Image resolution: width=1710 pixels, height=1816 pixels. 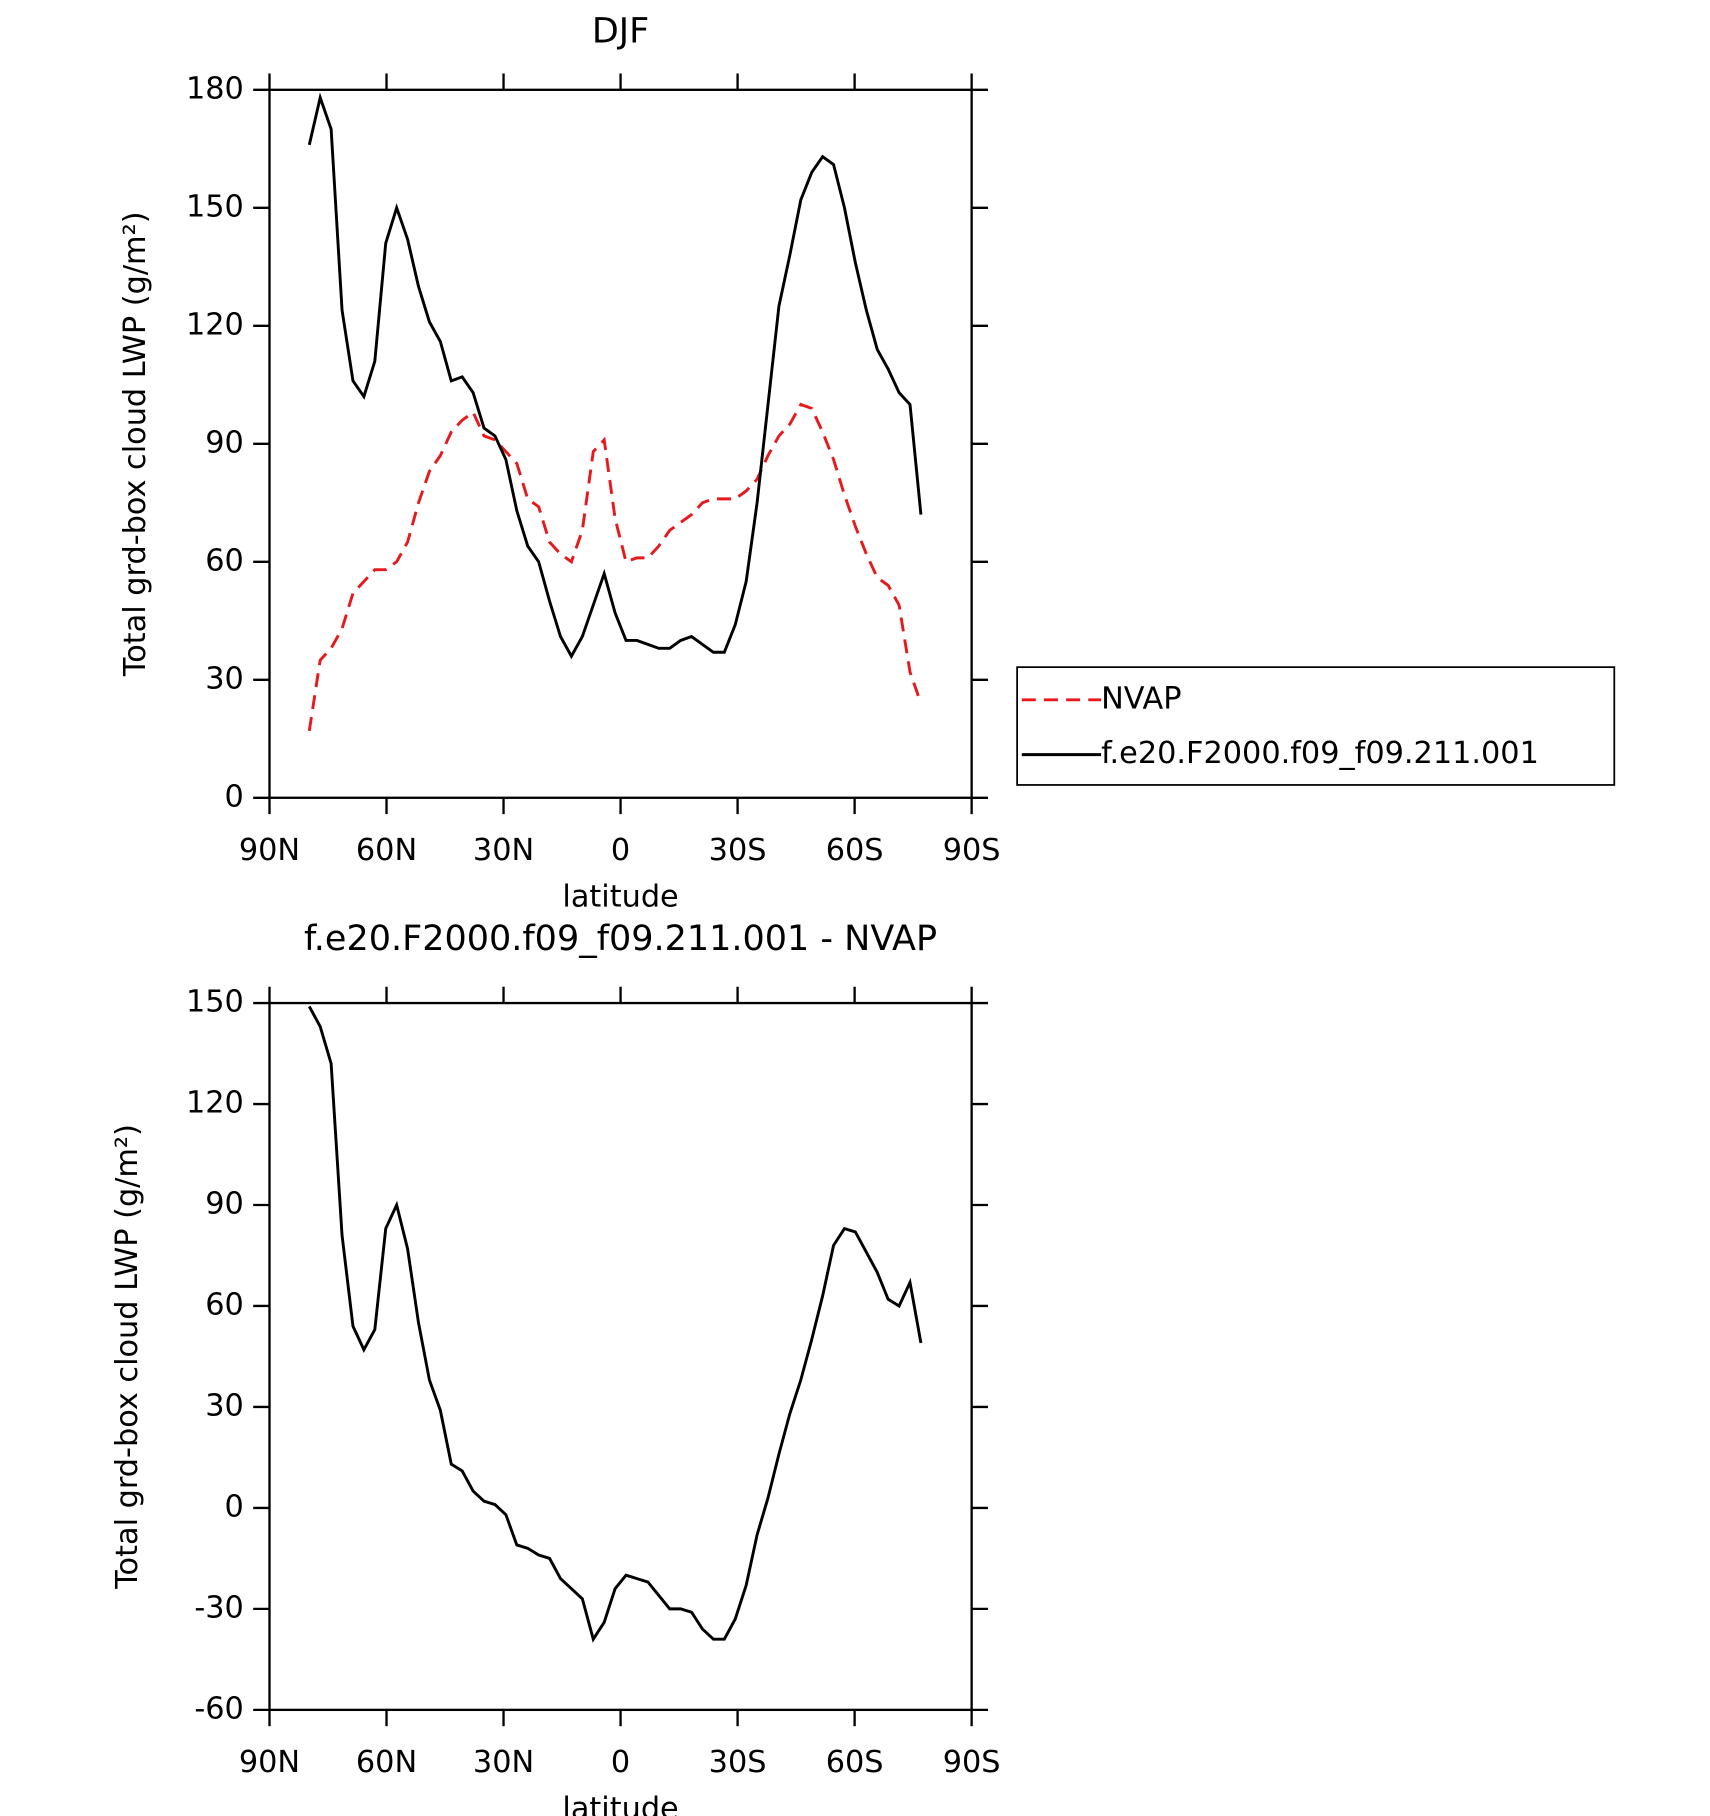 What do you see at coordinates (1320, 753) in the screenshot?
I see `legend-label: f.e20.F2000.f09_f09.211.001` at bounding box center [1320, 753].